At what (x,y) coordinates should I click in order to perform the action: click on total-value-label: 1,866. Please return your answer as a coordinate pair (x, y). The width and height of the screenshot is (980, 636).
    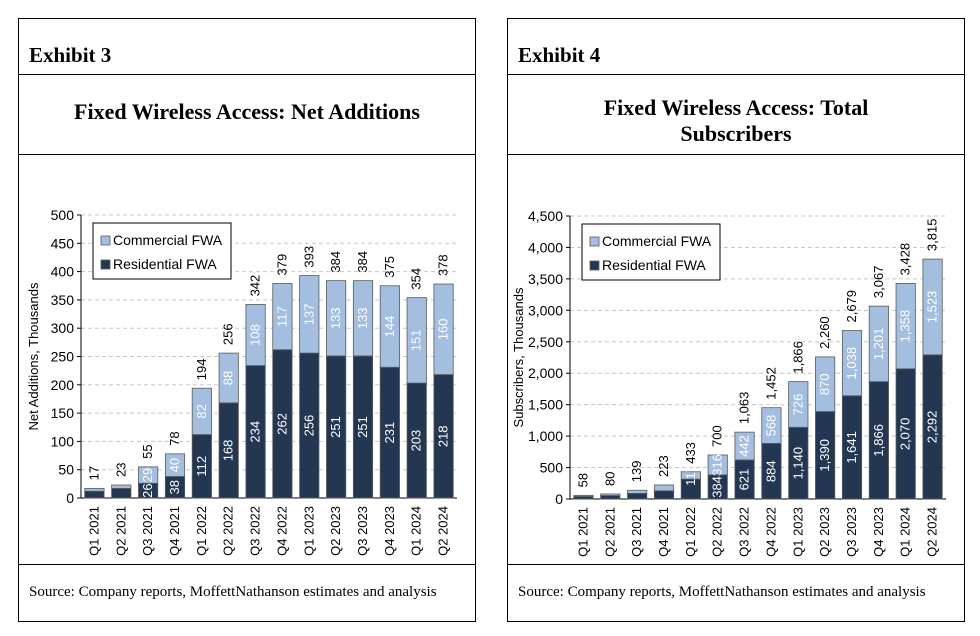
    Looking at the image, I should click on (797, 357).